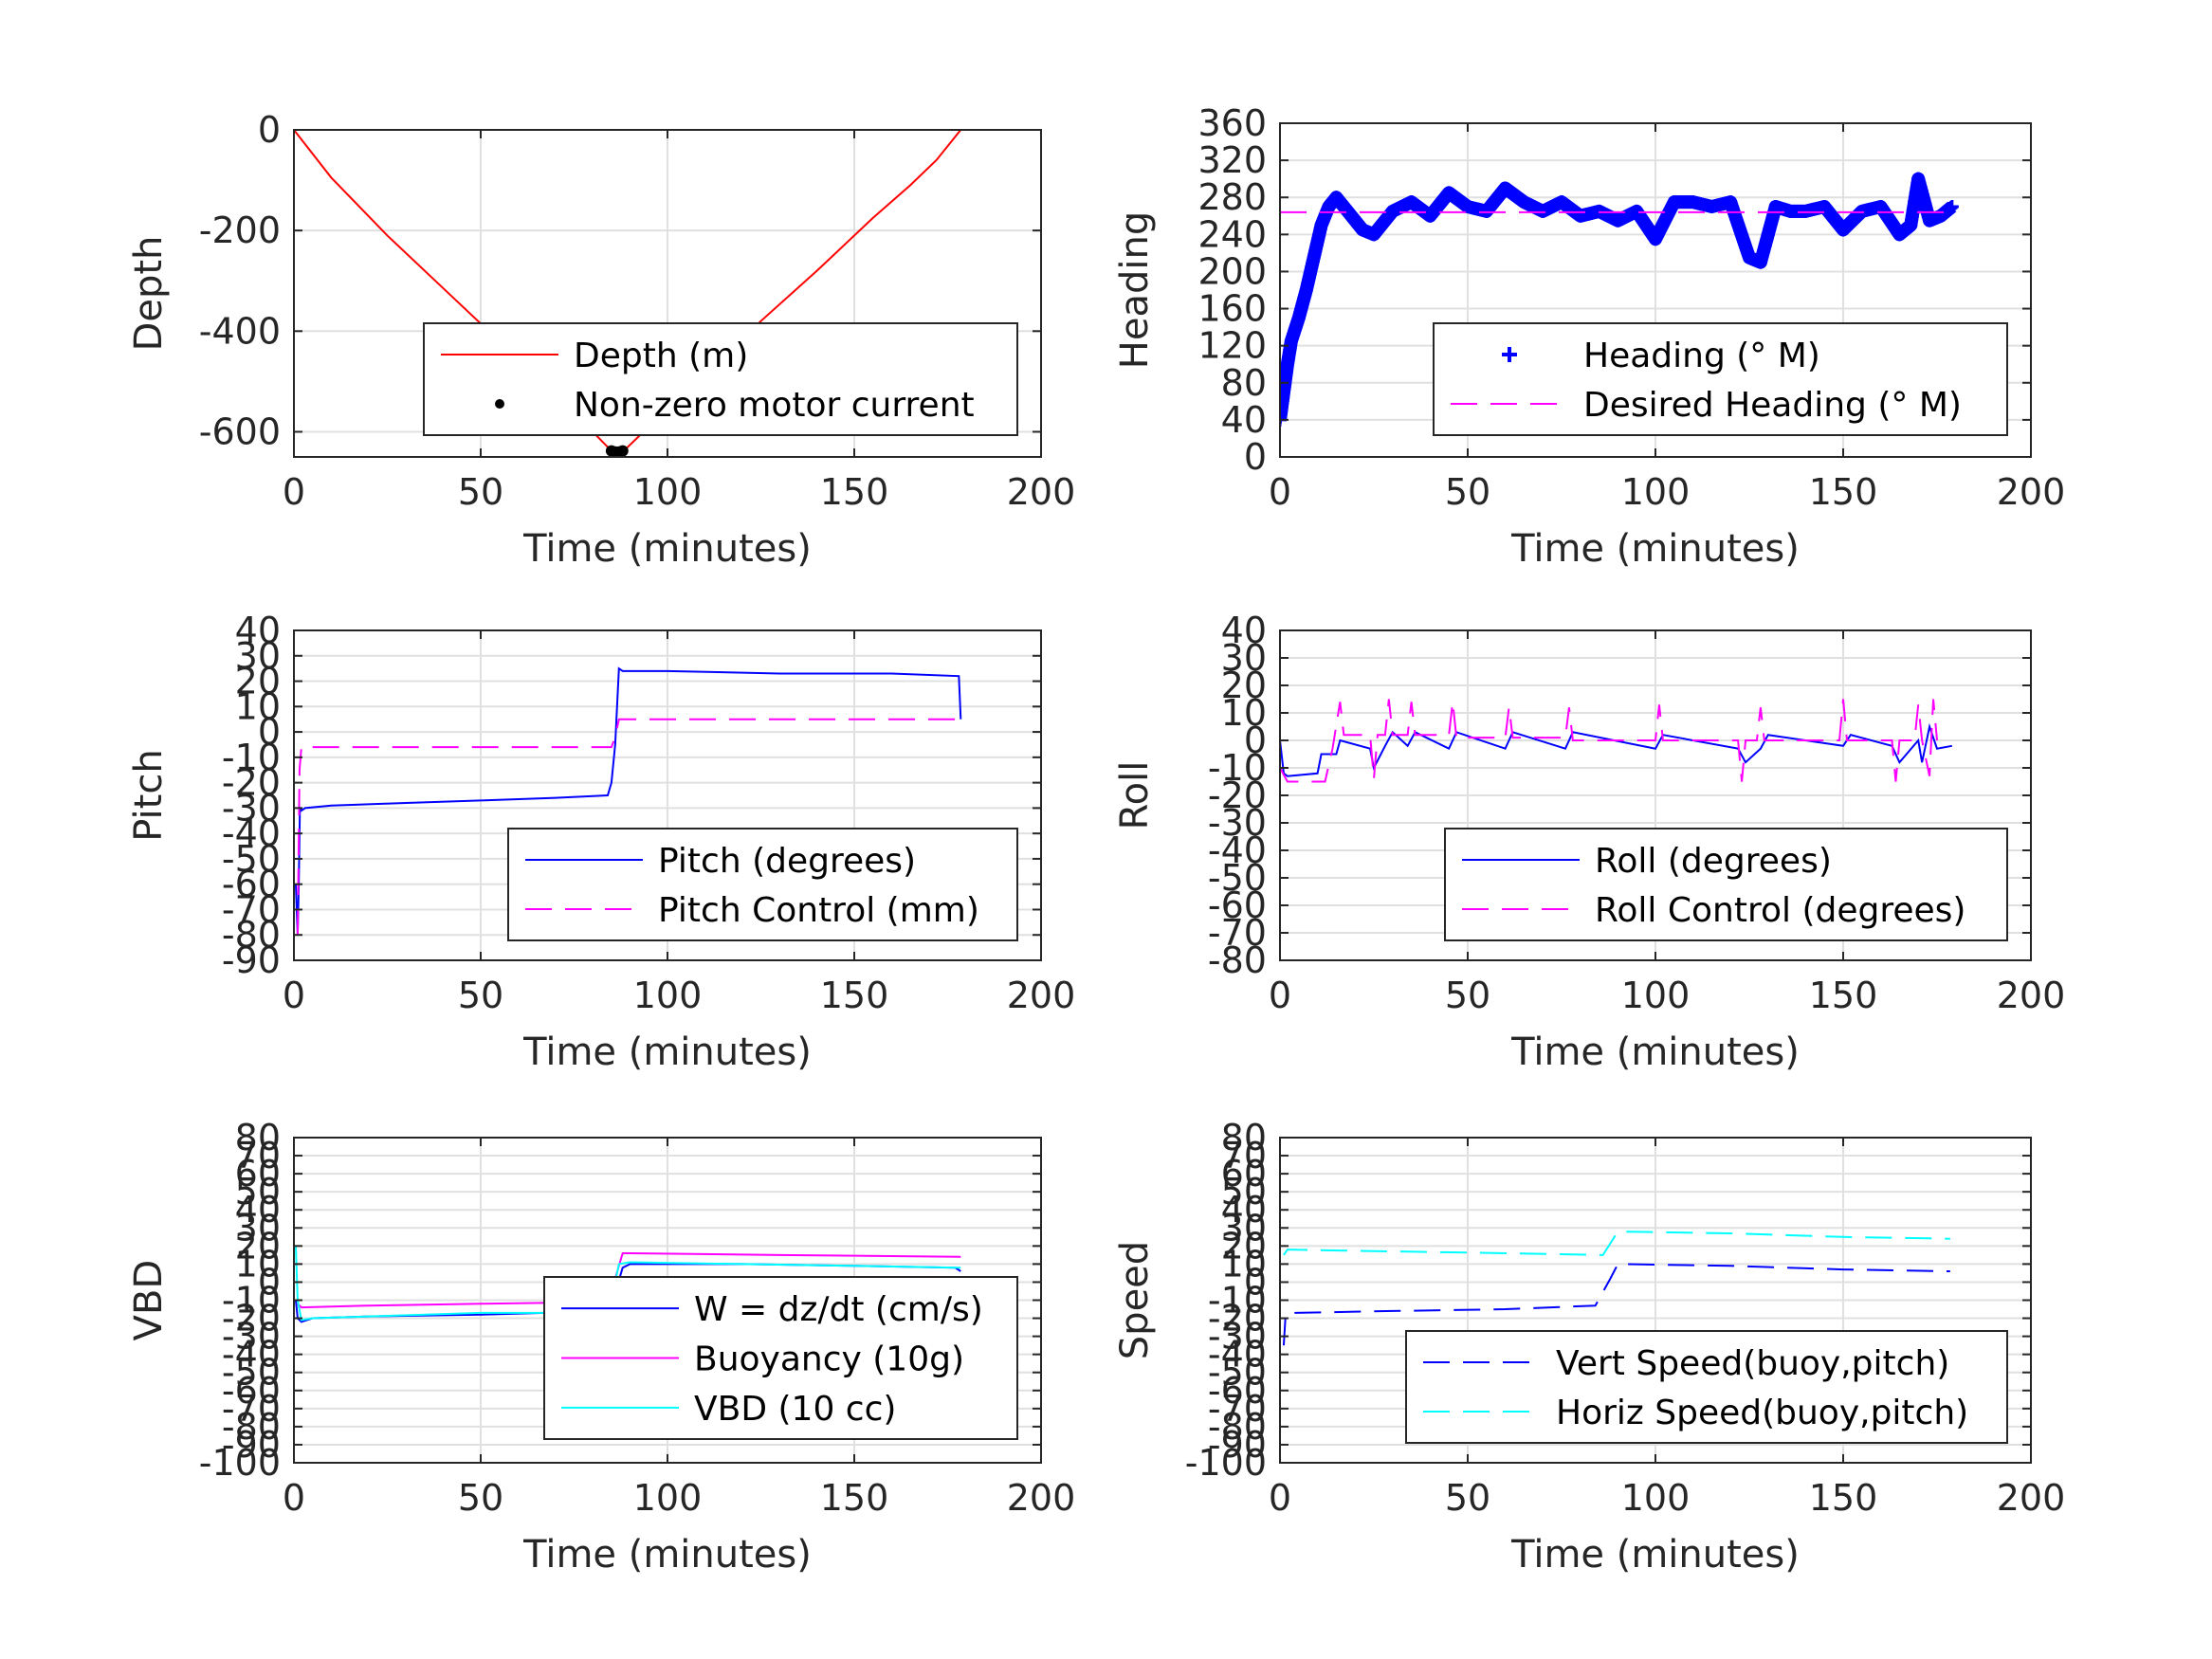  Describe the element at coordinates (1467, 492) in the screenshot. I see `heading-xtick-label-1: 50` at that location.